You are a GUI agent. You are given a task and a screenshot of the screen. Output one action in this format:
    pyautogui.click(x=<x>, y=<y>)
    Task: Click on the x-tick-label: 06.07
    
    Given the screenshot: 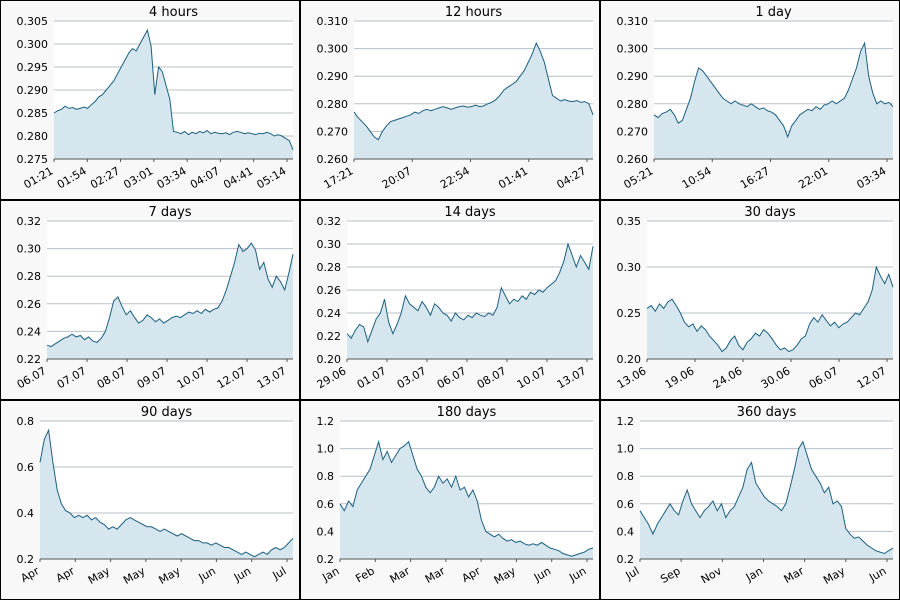 What is the action you would take?
    pyautogui.click(x=32, y=377)
    